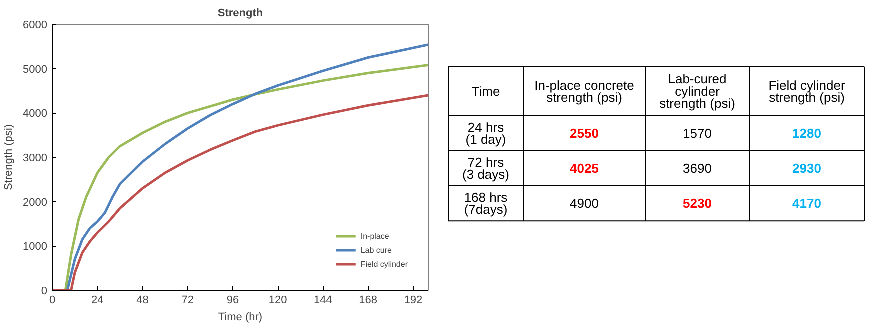  Describe the element at coordinates (698, 92) in the screenshot. I see `category-label: Lab-cured cylinder strength (psi)` at that location.